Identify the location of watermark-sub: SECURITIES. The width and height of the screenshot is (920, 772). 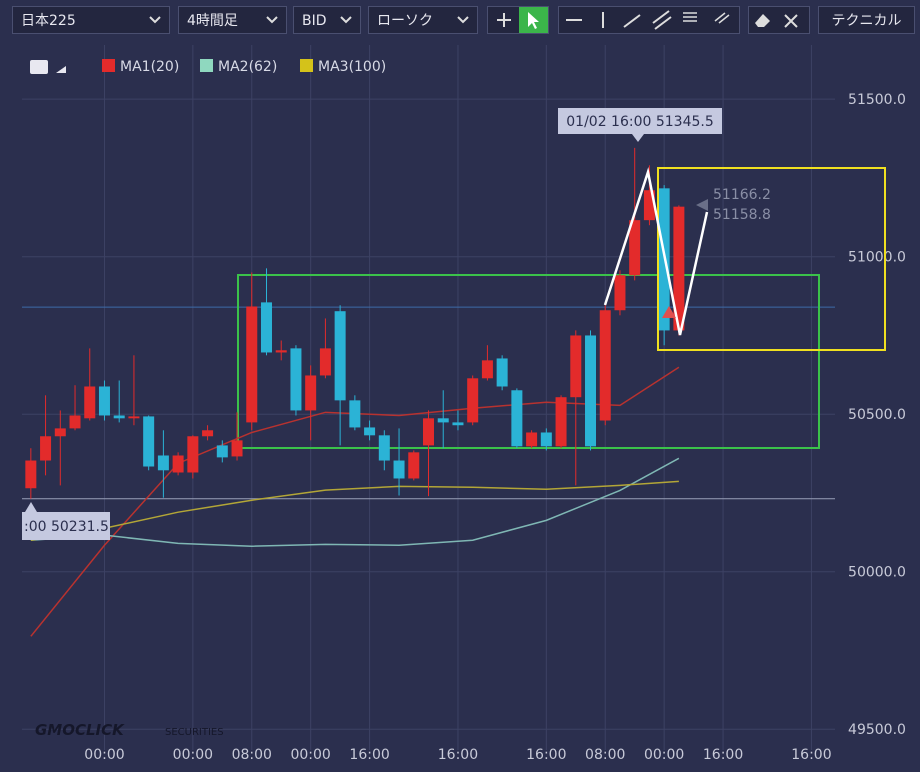
(194, 732).